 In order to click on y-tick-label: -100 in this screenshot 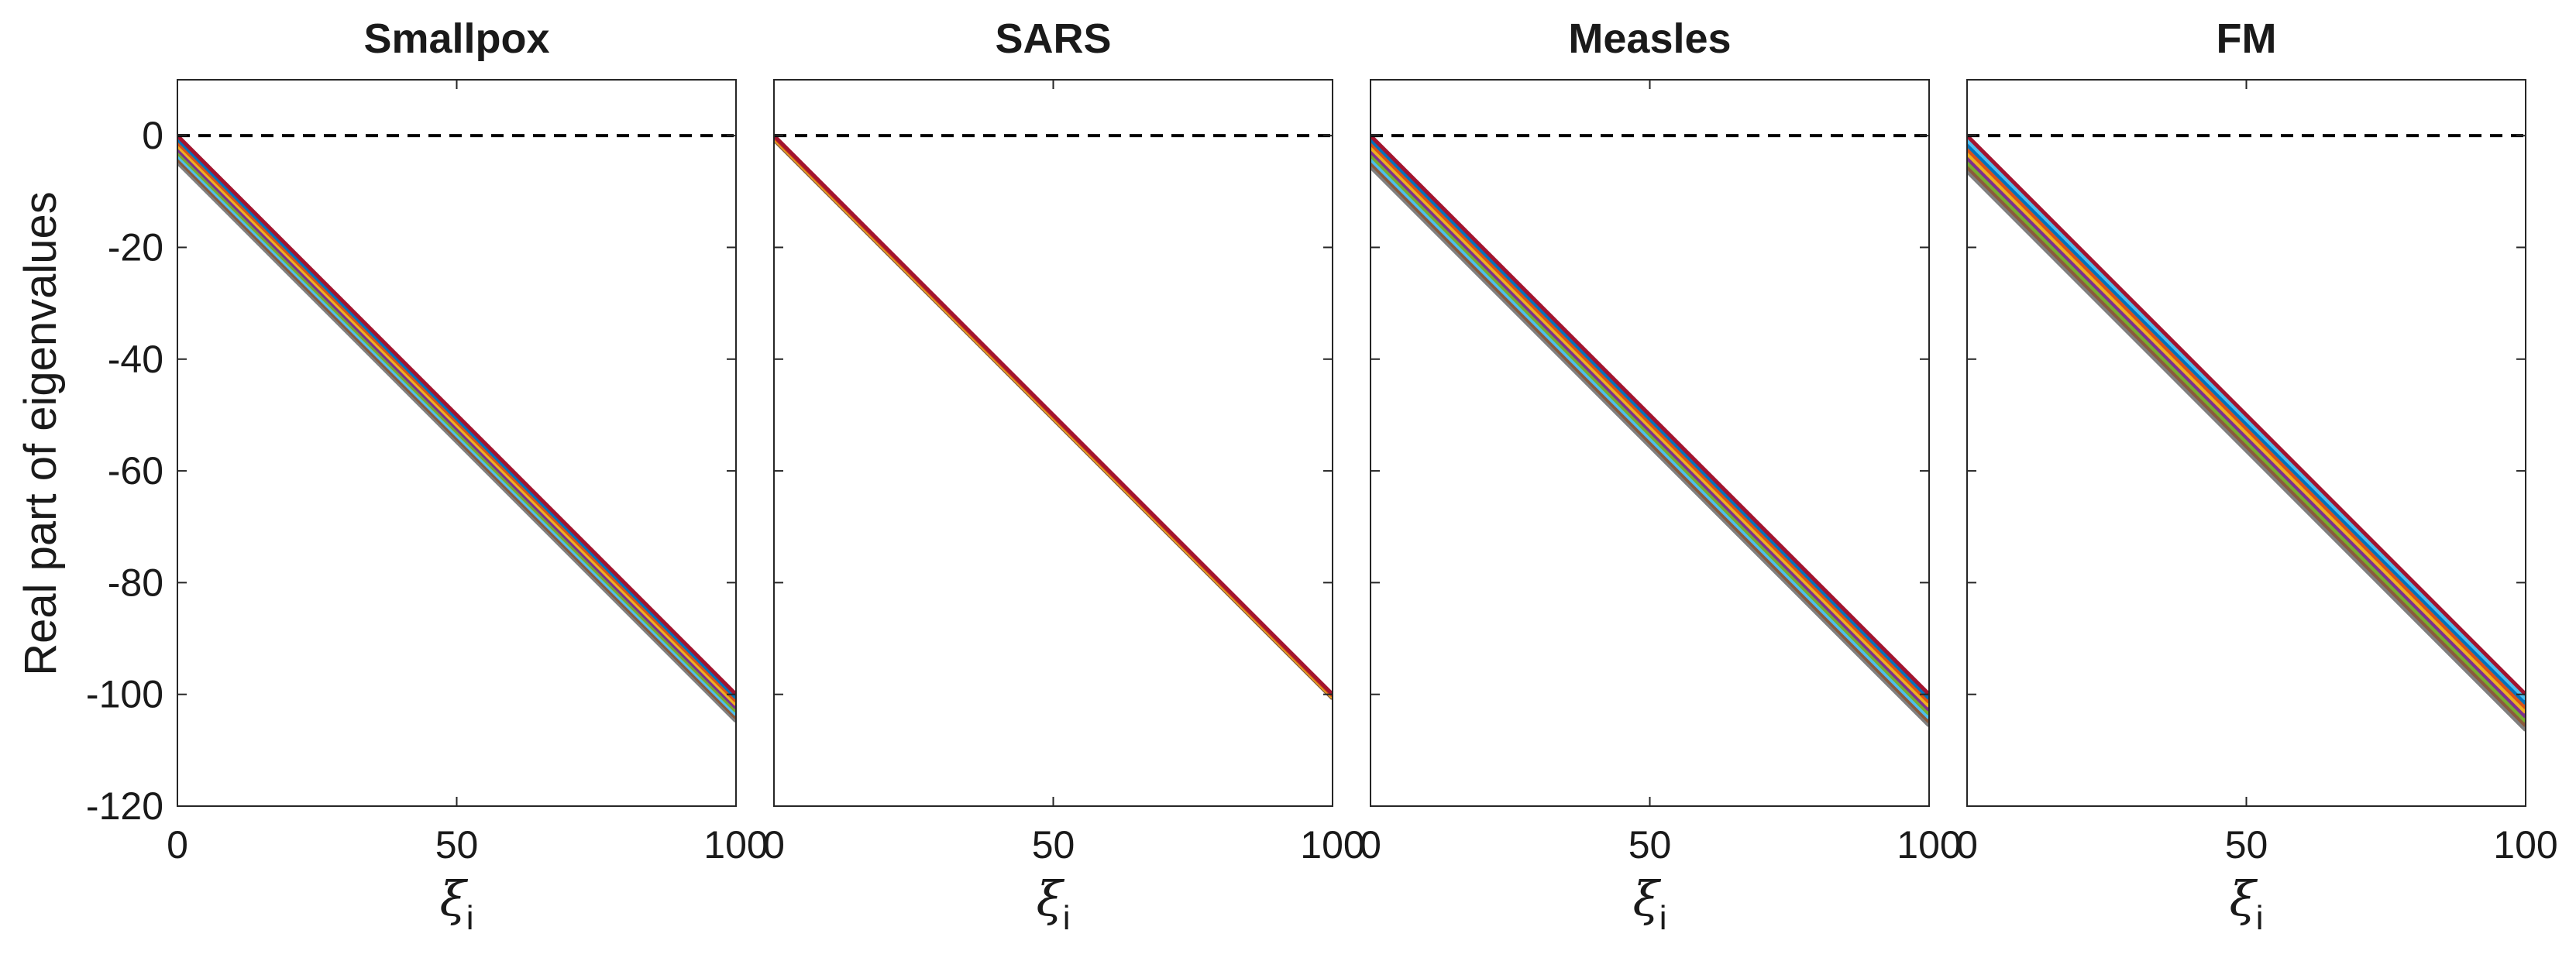, I will do `click(124, 694)`.